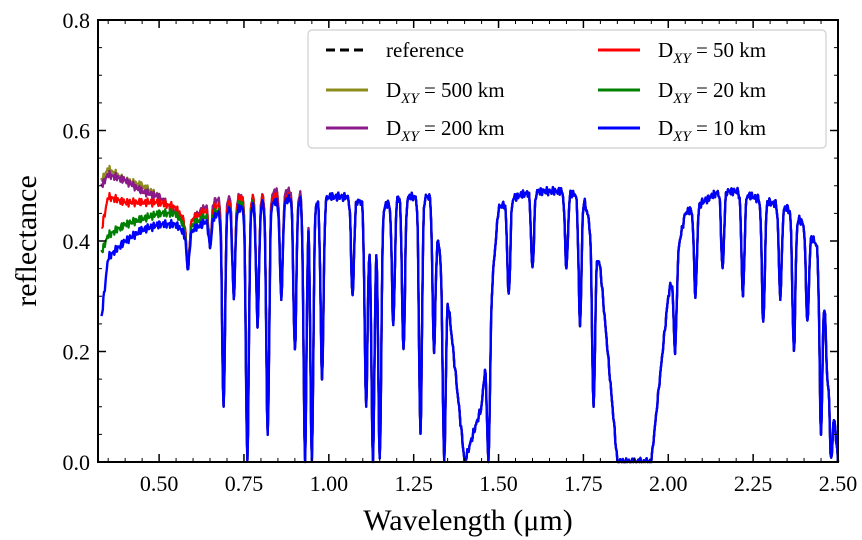  I want to click on x-axis-title: Wavelength (μm), so click(467, 520).